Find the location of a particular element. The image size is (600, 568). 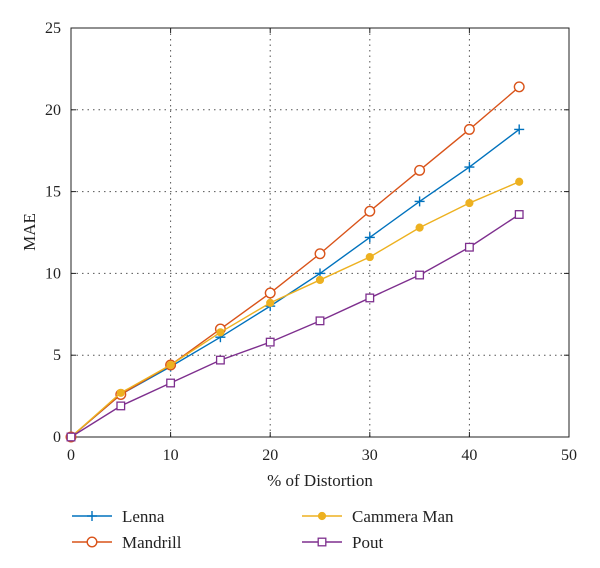

legend-item-mandrill: Mandrill is located at coordinates (127, 542).